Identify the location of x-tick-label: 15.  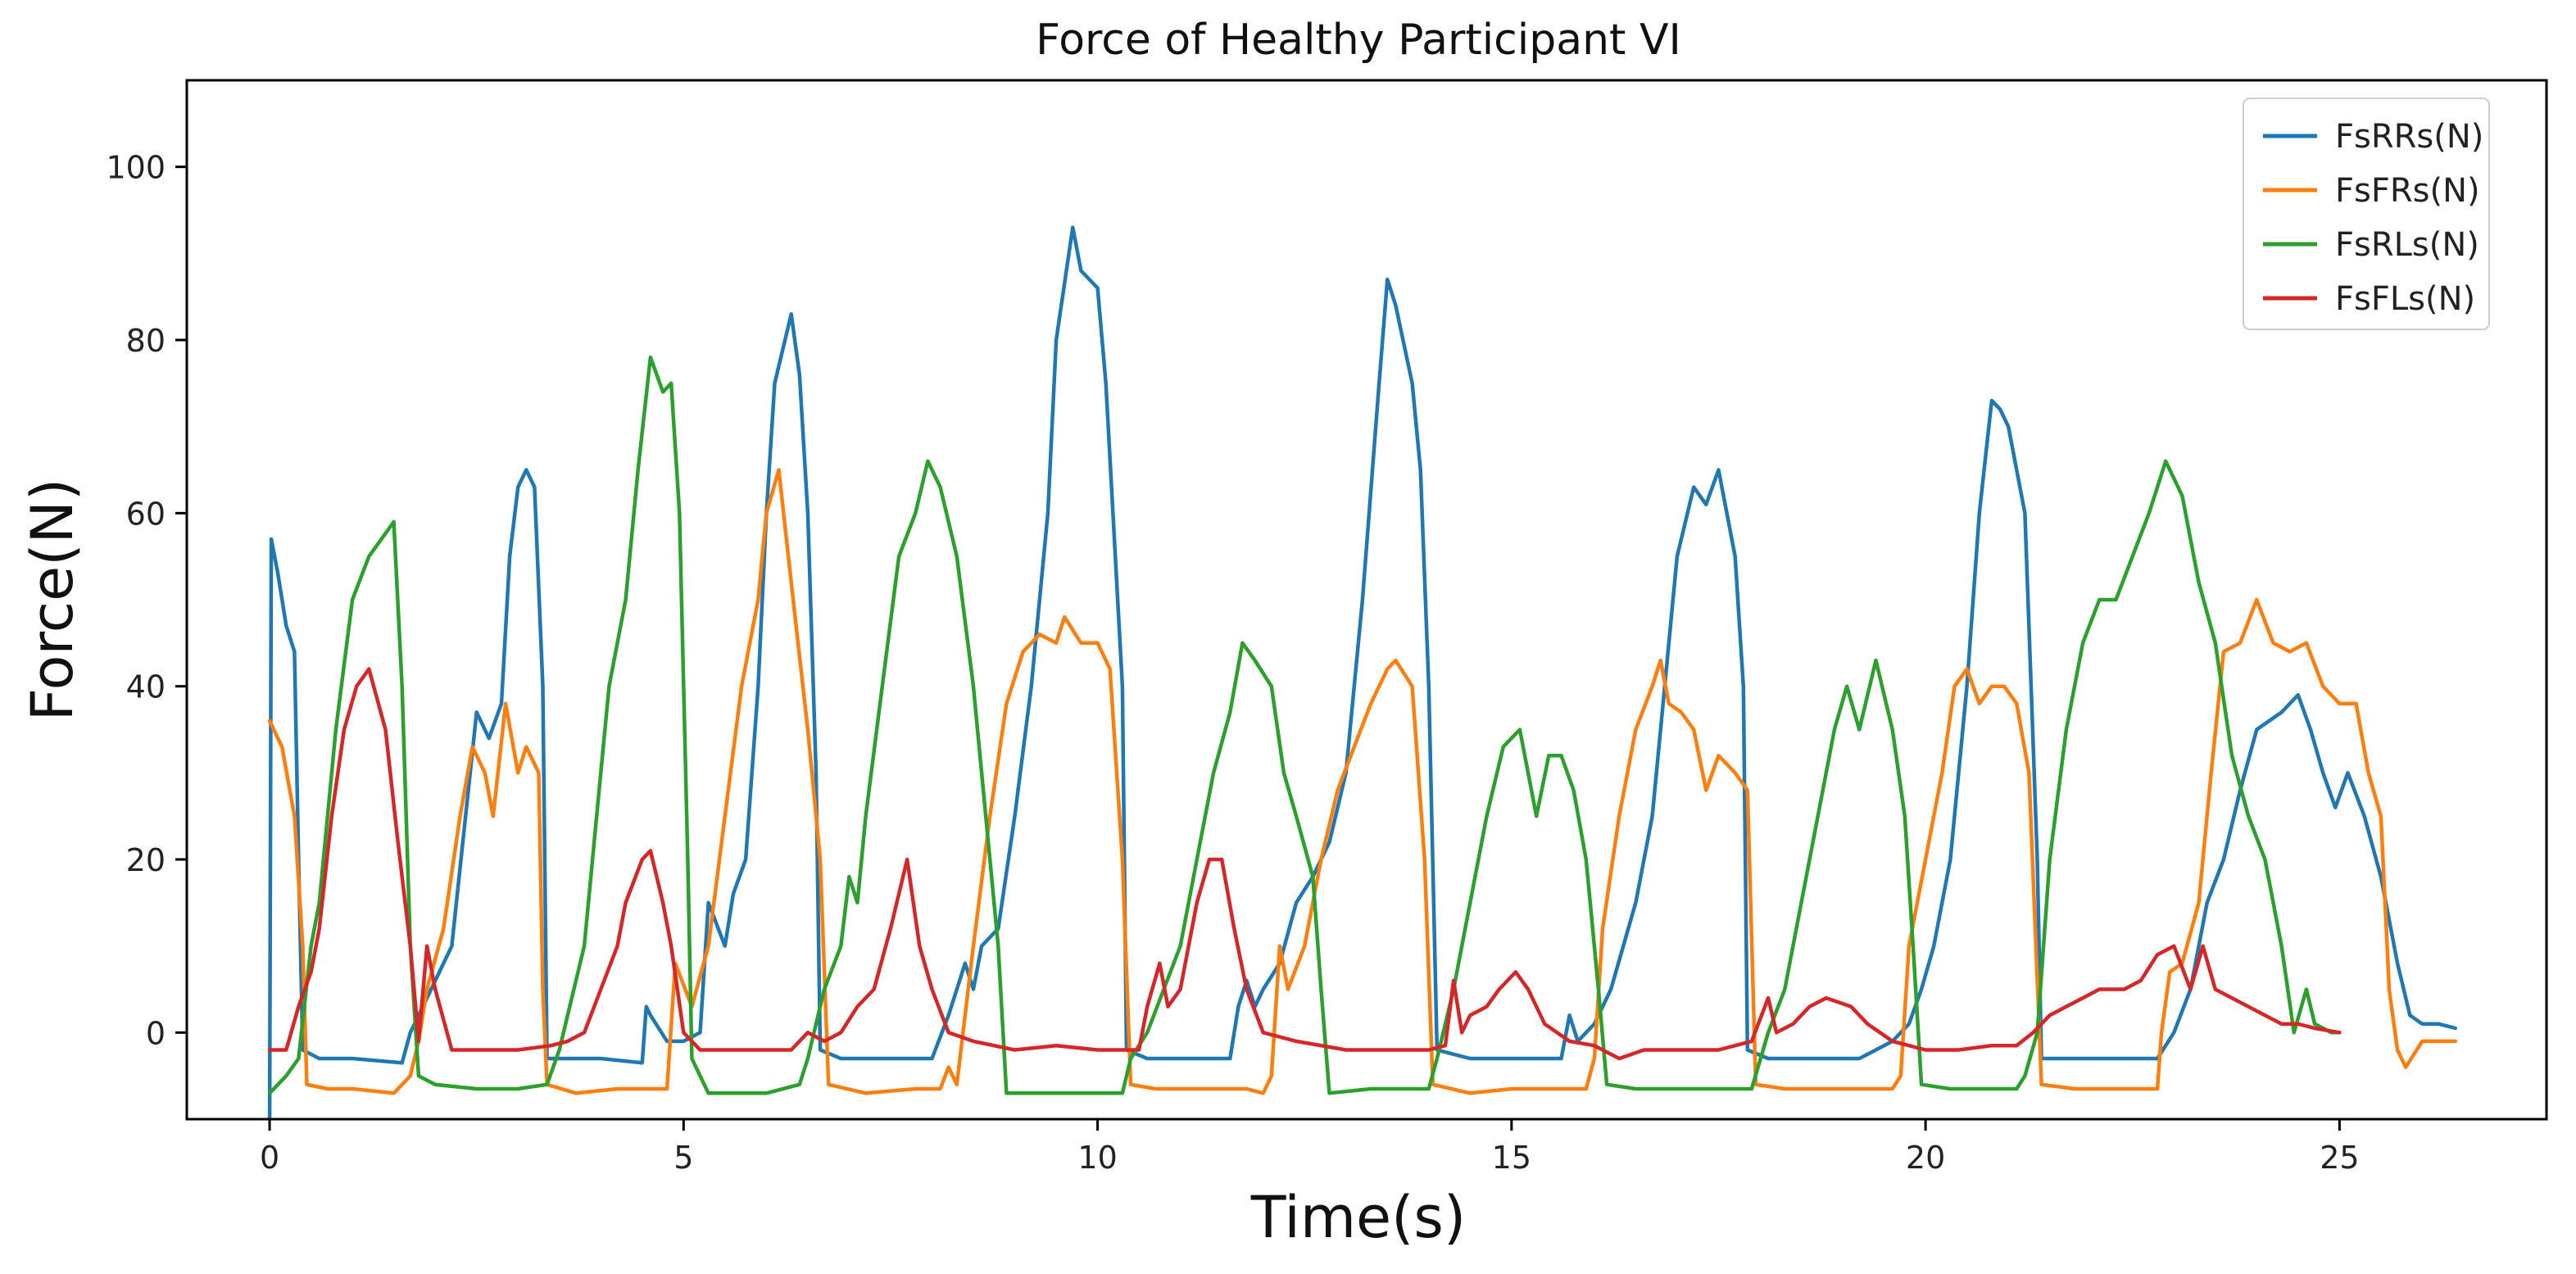
(1511, 1158).